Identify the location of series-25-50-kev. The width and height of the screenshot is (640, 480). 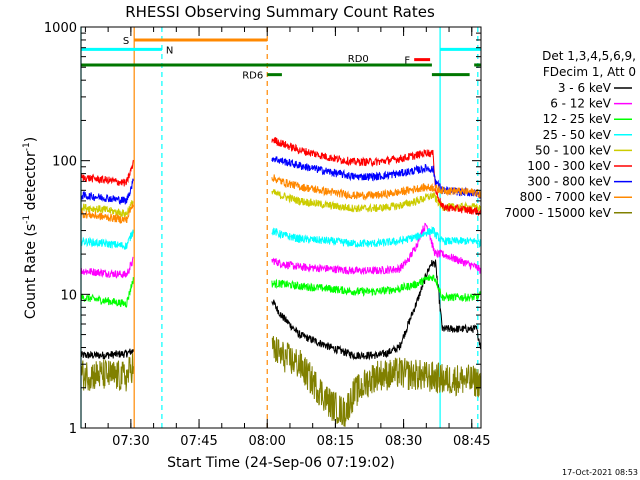
(281, 237).